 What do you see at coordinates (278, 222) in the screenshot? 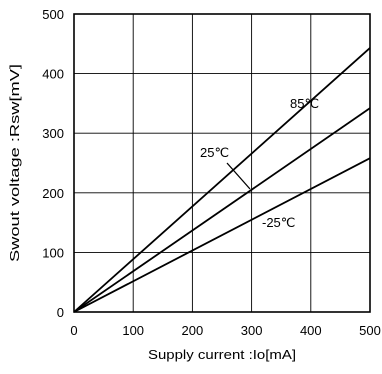
I see `series-label: -25℃` at bounding box center [278, 222].